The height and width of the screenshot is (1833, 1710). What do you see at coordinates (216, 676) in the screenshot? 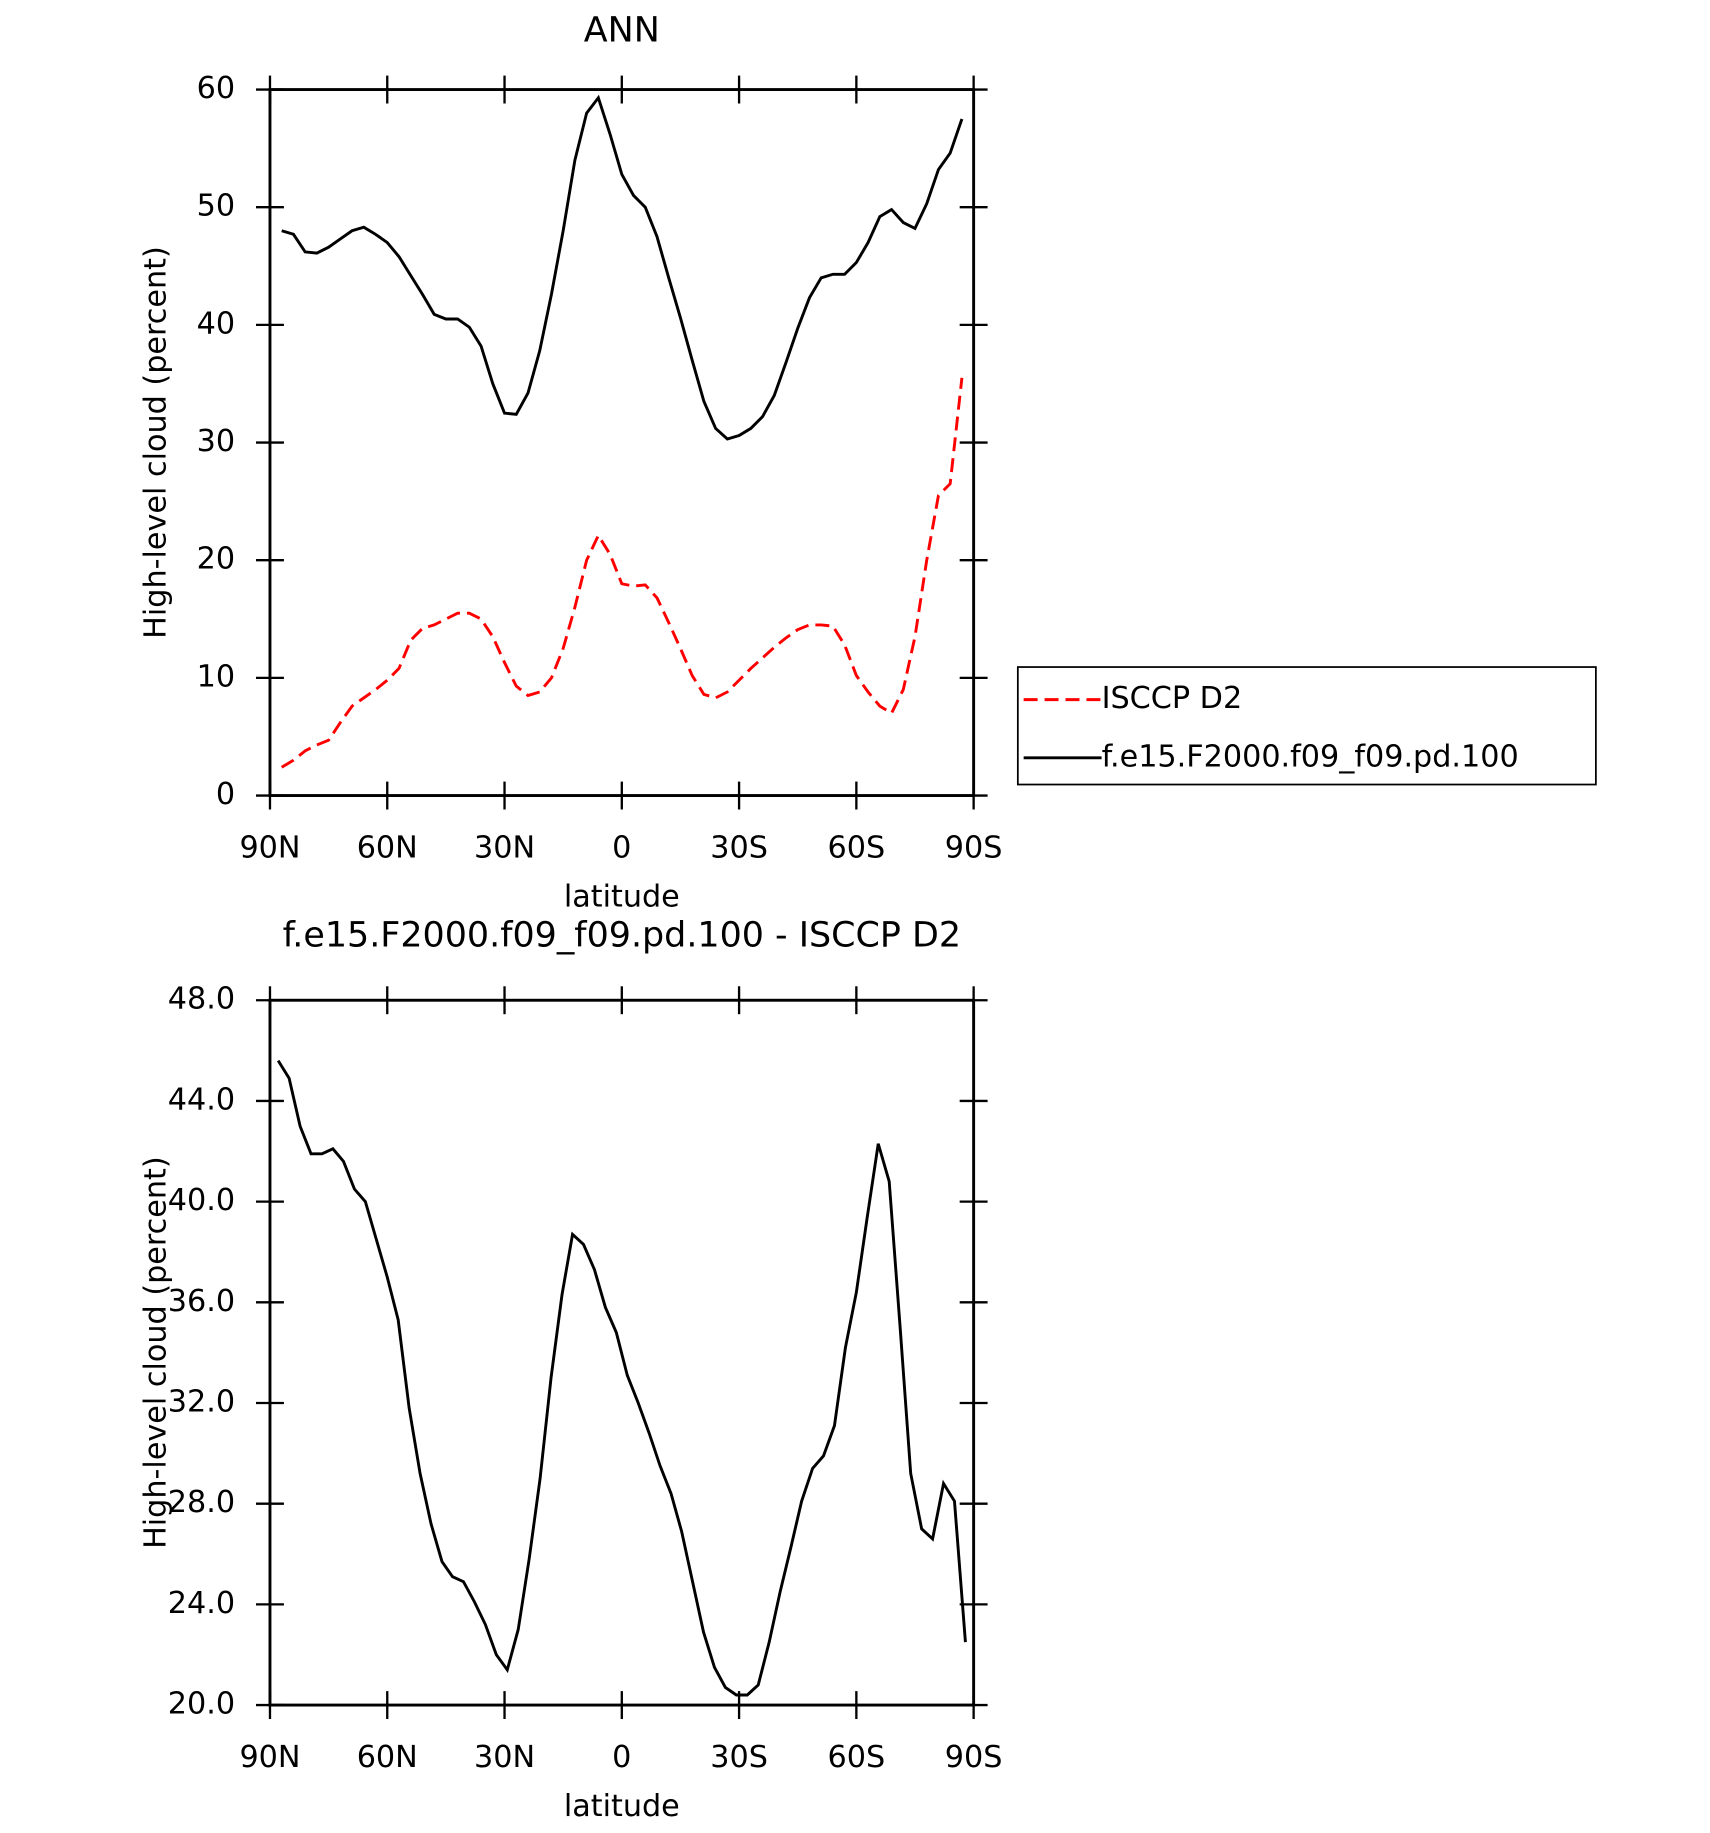
I see `y-tick-label: 10` at bounding box center [216, 676].